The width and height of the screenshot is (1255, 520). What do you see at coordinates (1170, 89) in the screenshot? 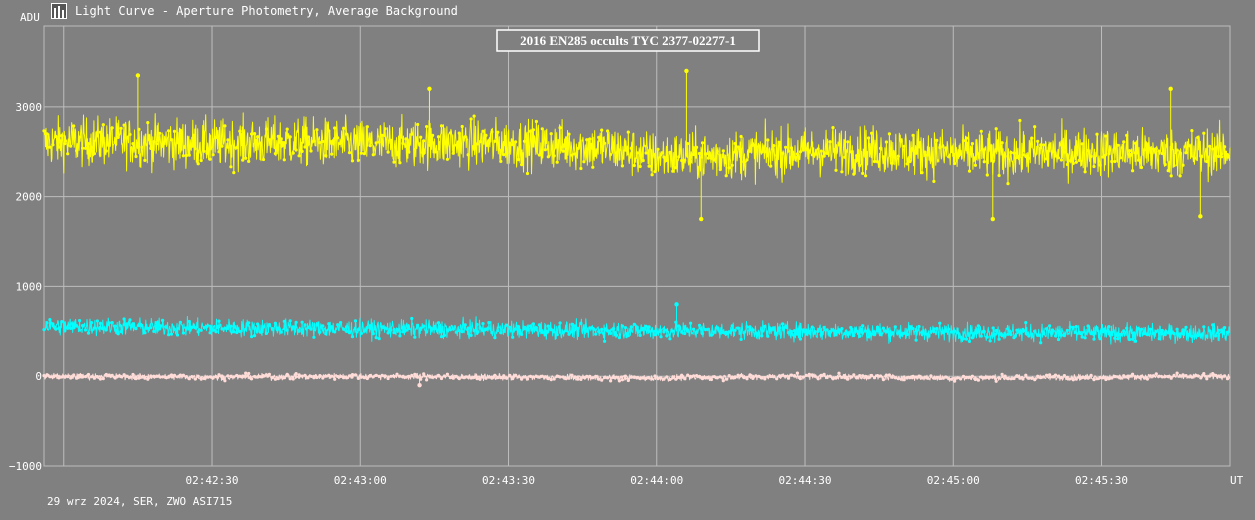
I see `series-0-spike-point` at bounding box center [1170, 89].